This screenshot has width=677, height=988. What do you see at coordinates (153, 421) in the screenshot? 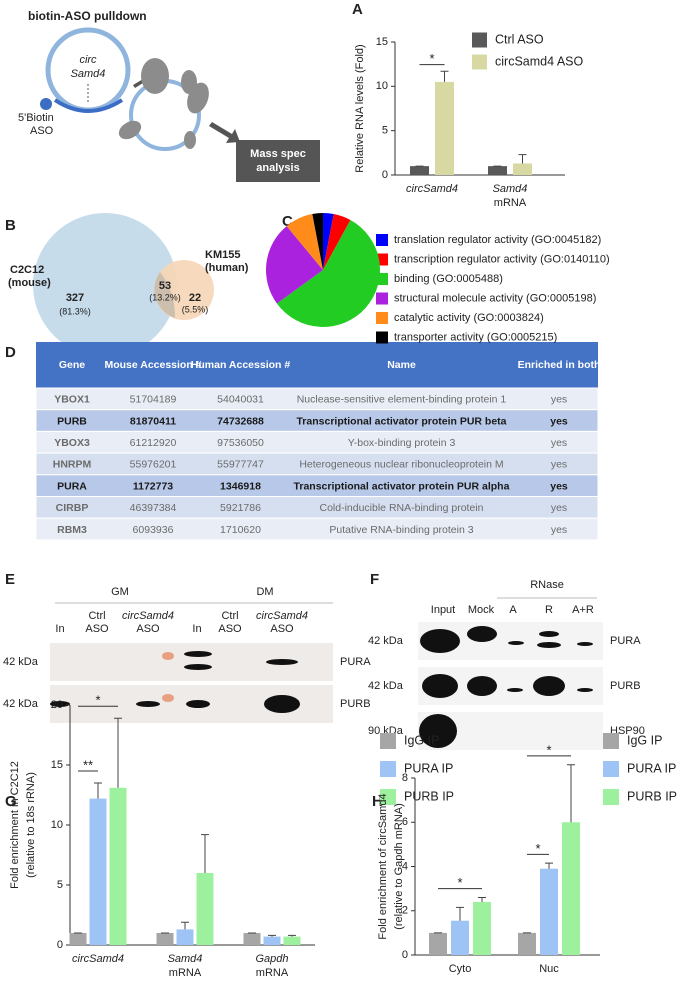
I see `table-cell: 81870411` at bounding box center [153, 421].